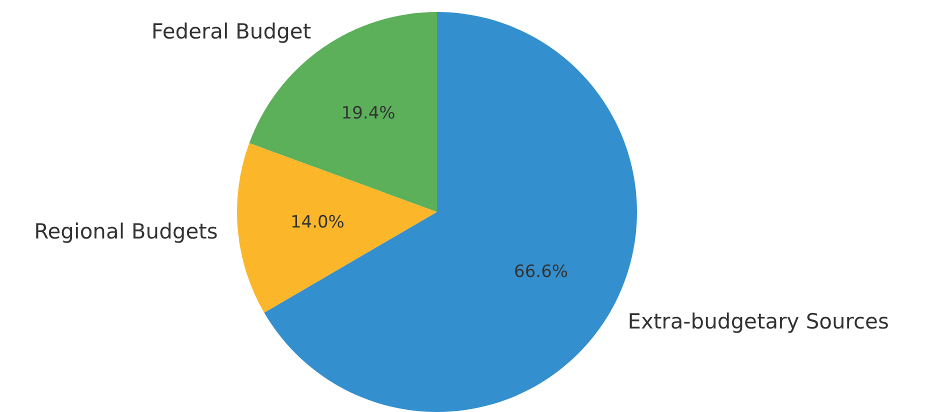  I want to click on slice-label: Regional Budgets, so click(126, 231).